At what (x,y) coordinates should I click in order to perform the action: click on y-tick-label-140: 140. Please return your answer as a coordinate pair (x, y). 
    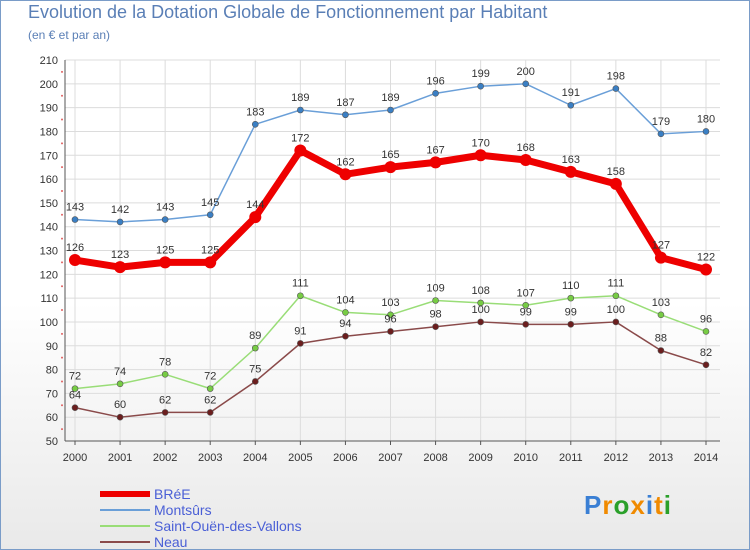
    Looking at the image, I should click on (49, 228).